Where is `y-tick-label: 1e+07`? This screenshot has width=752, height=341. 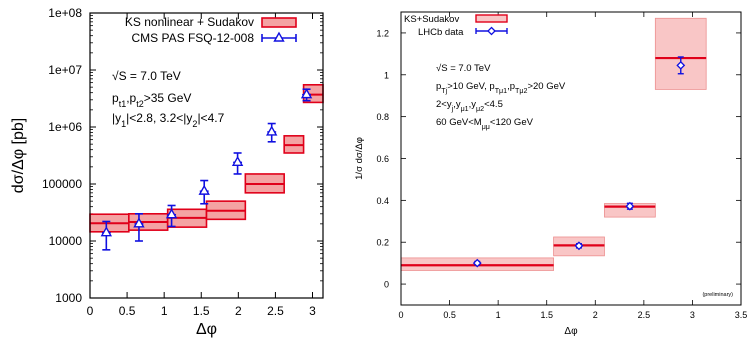
y-tick-label: 1e+07 is located at coordinates (65, 70).